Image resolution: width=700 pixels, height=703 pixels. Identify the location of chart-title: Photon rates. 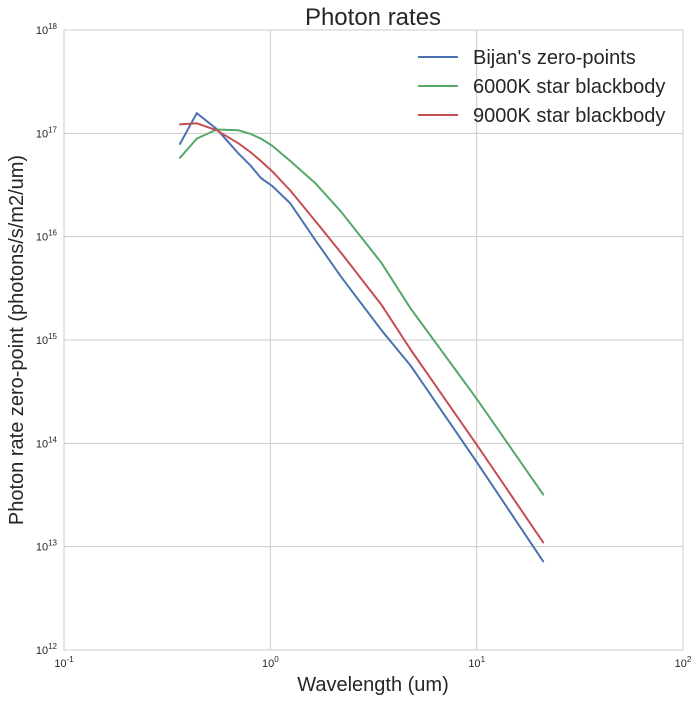
(373, 17).